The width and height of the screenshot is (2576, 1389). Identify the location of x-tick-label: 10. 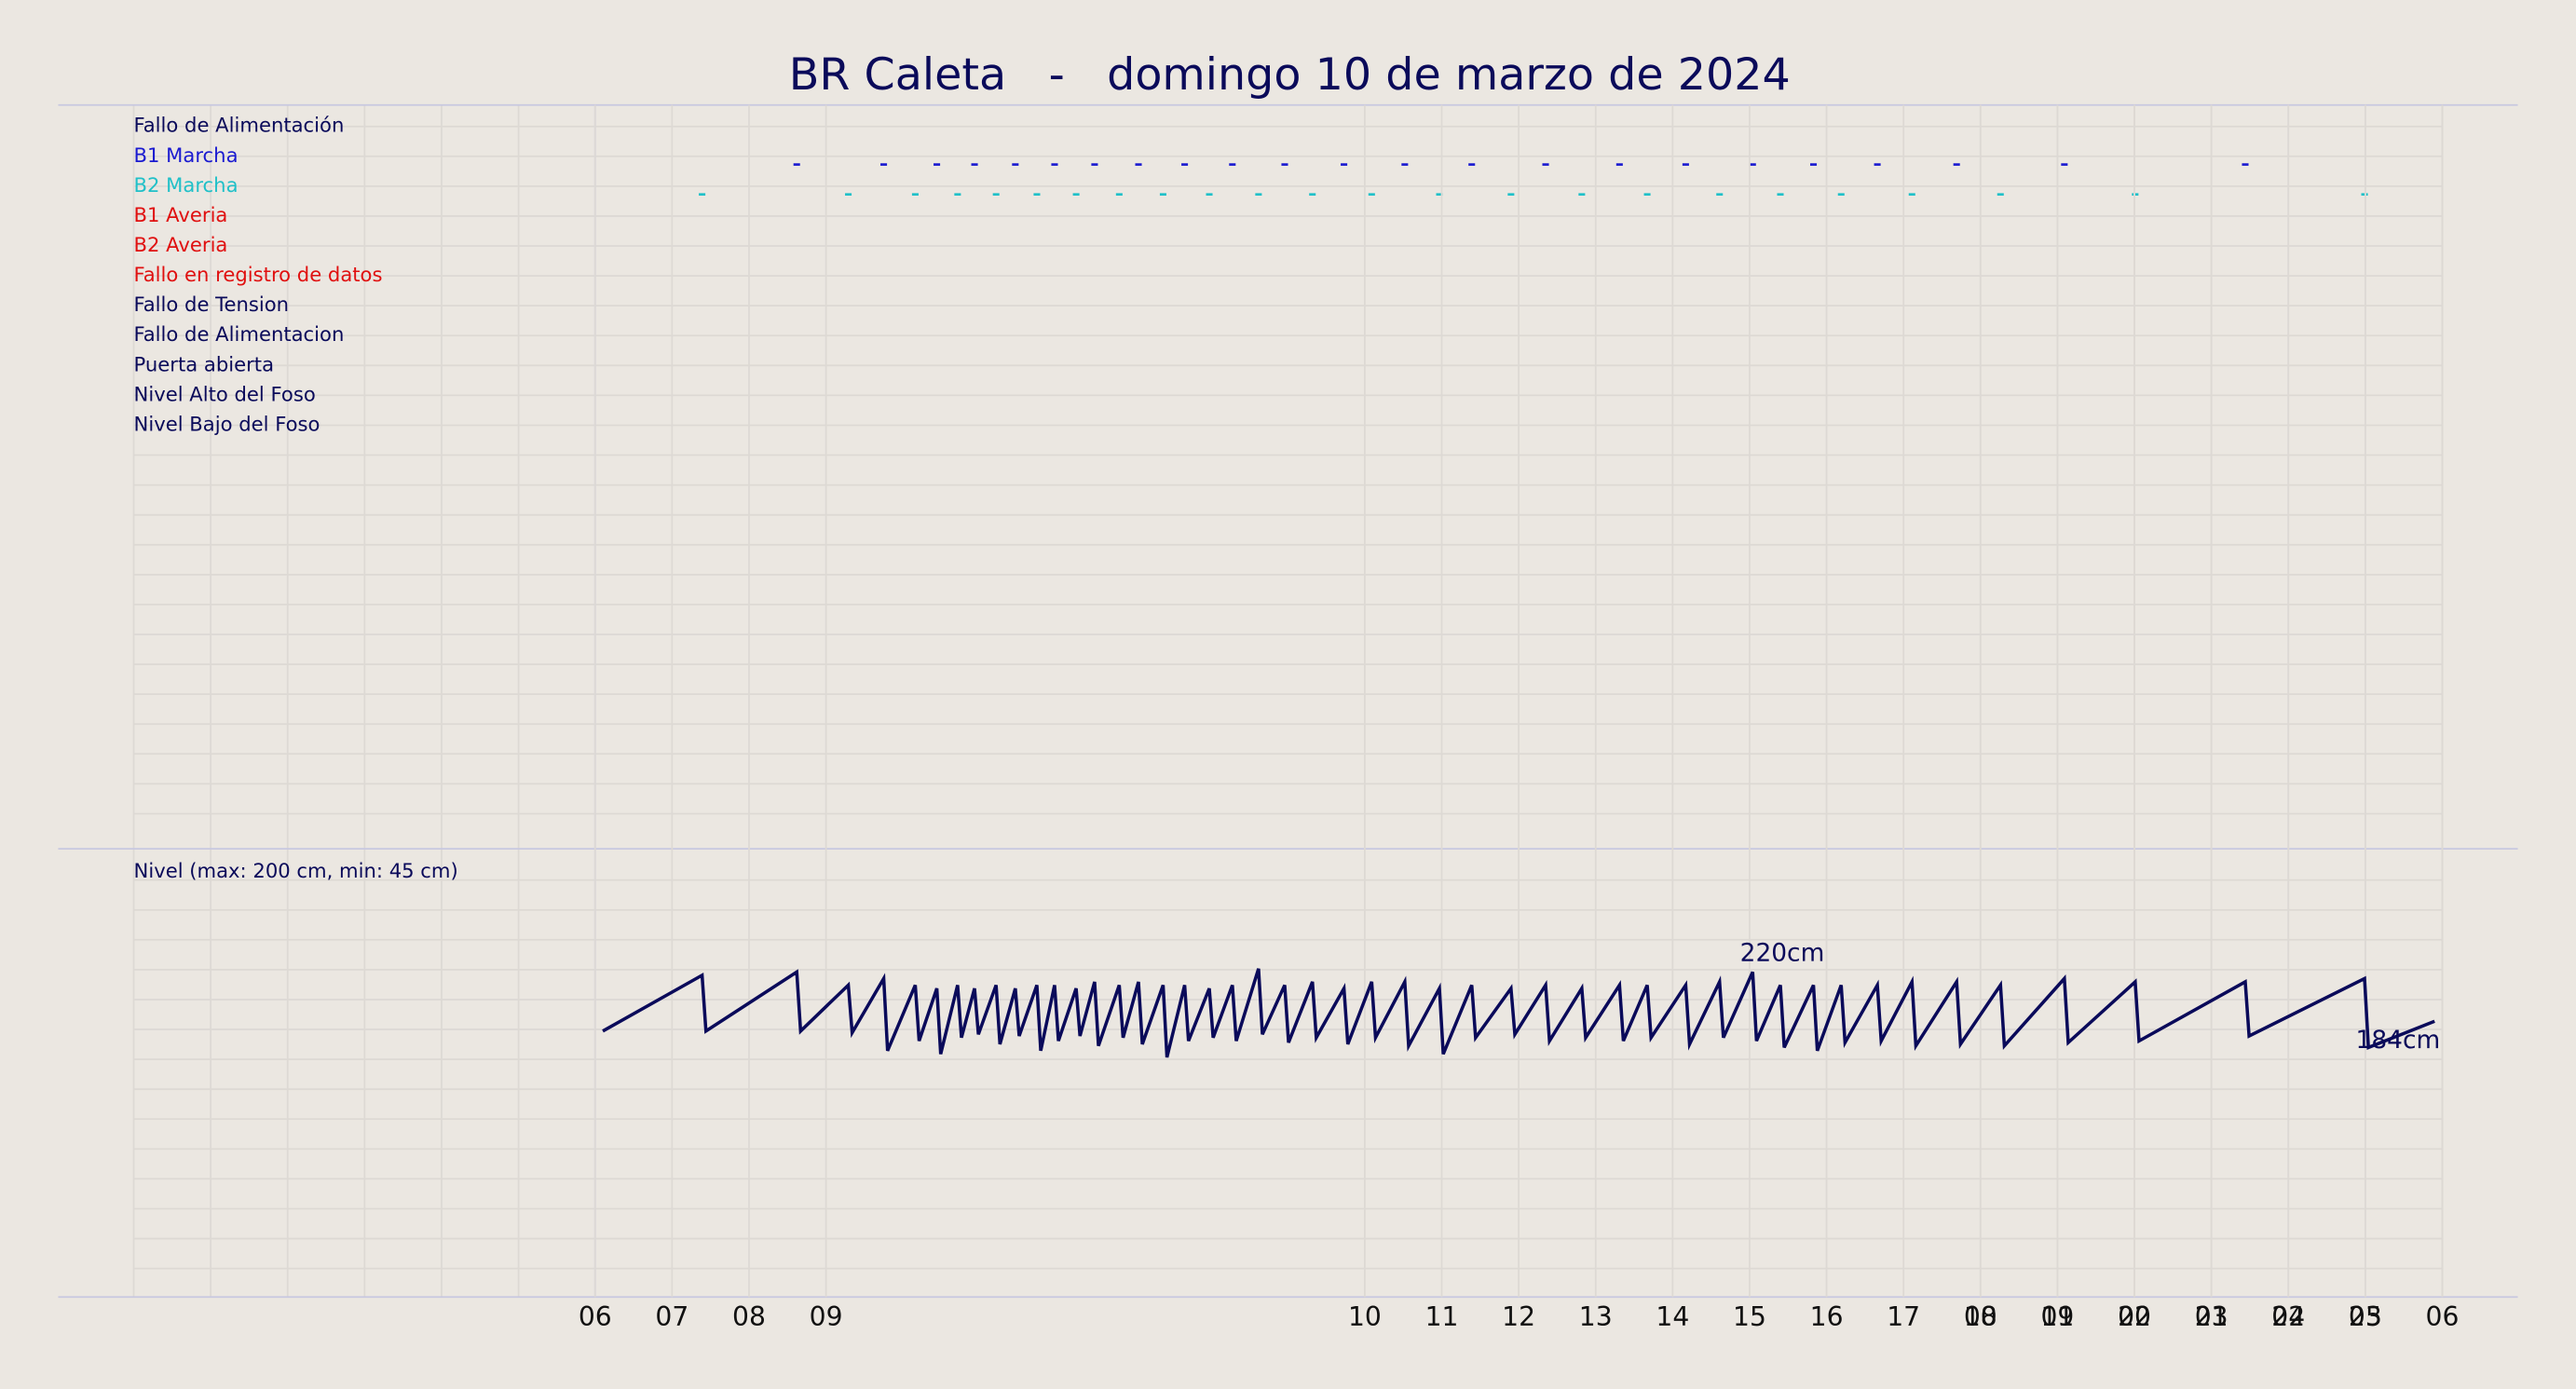
(1365, 1316).